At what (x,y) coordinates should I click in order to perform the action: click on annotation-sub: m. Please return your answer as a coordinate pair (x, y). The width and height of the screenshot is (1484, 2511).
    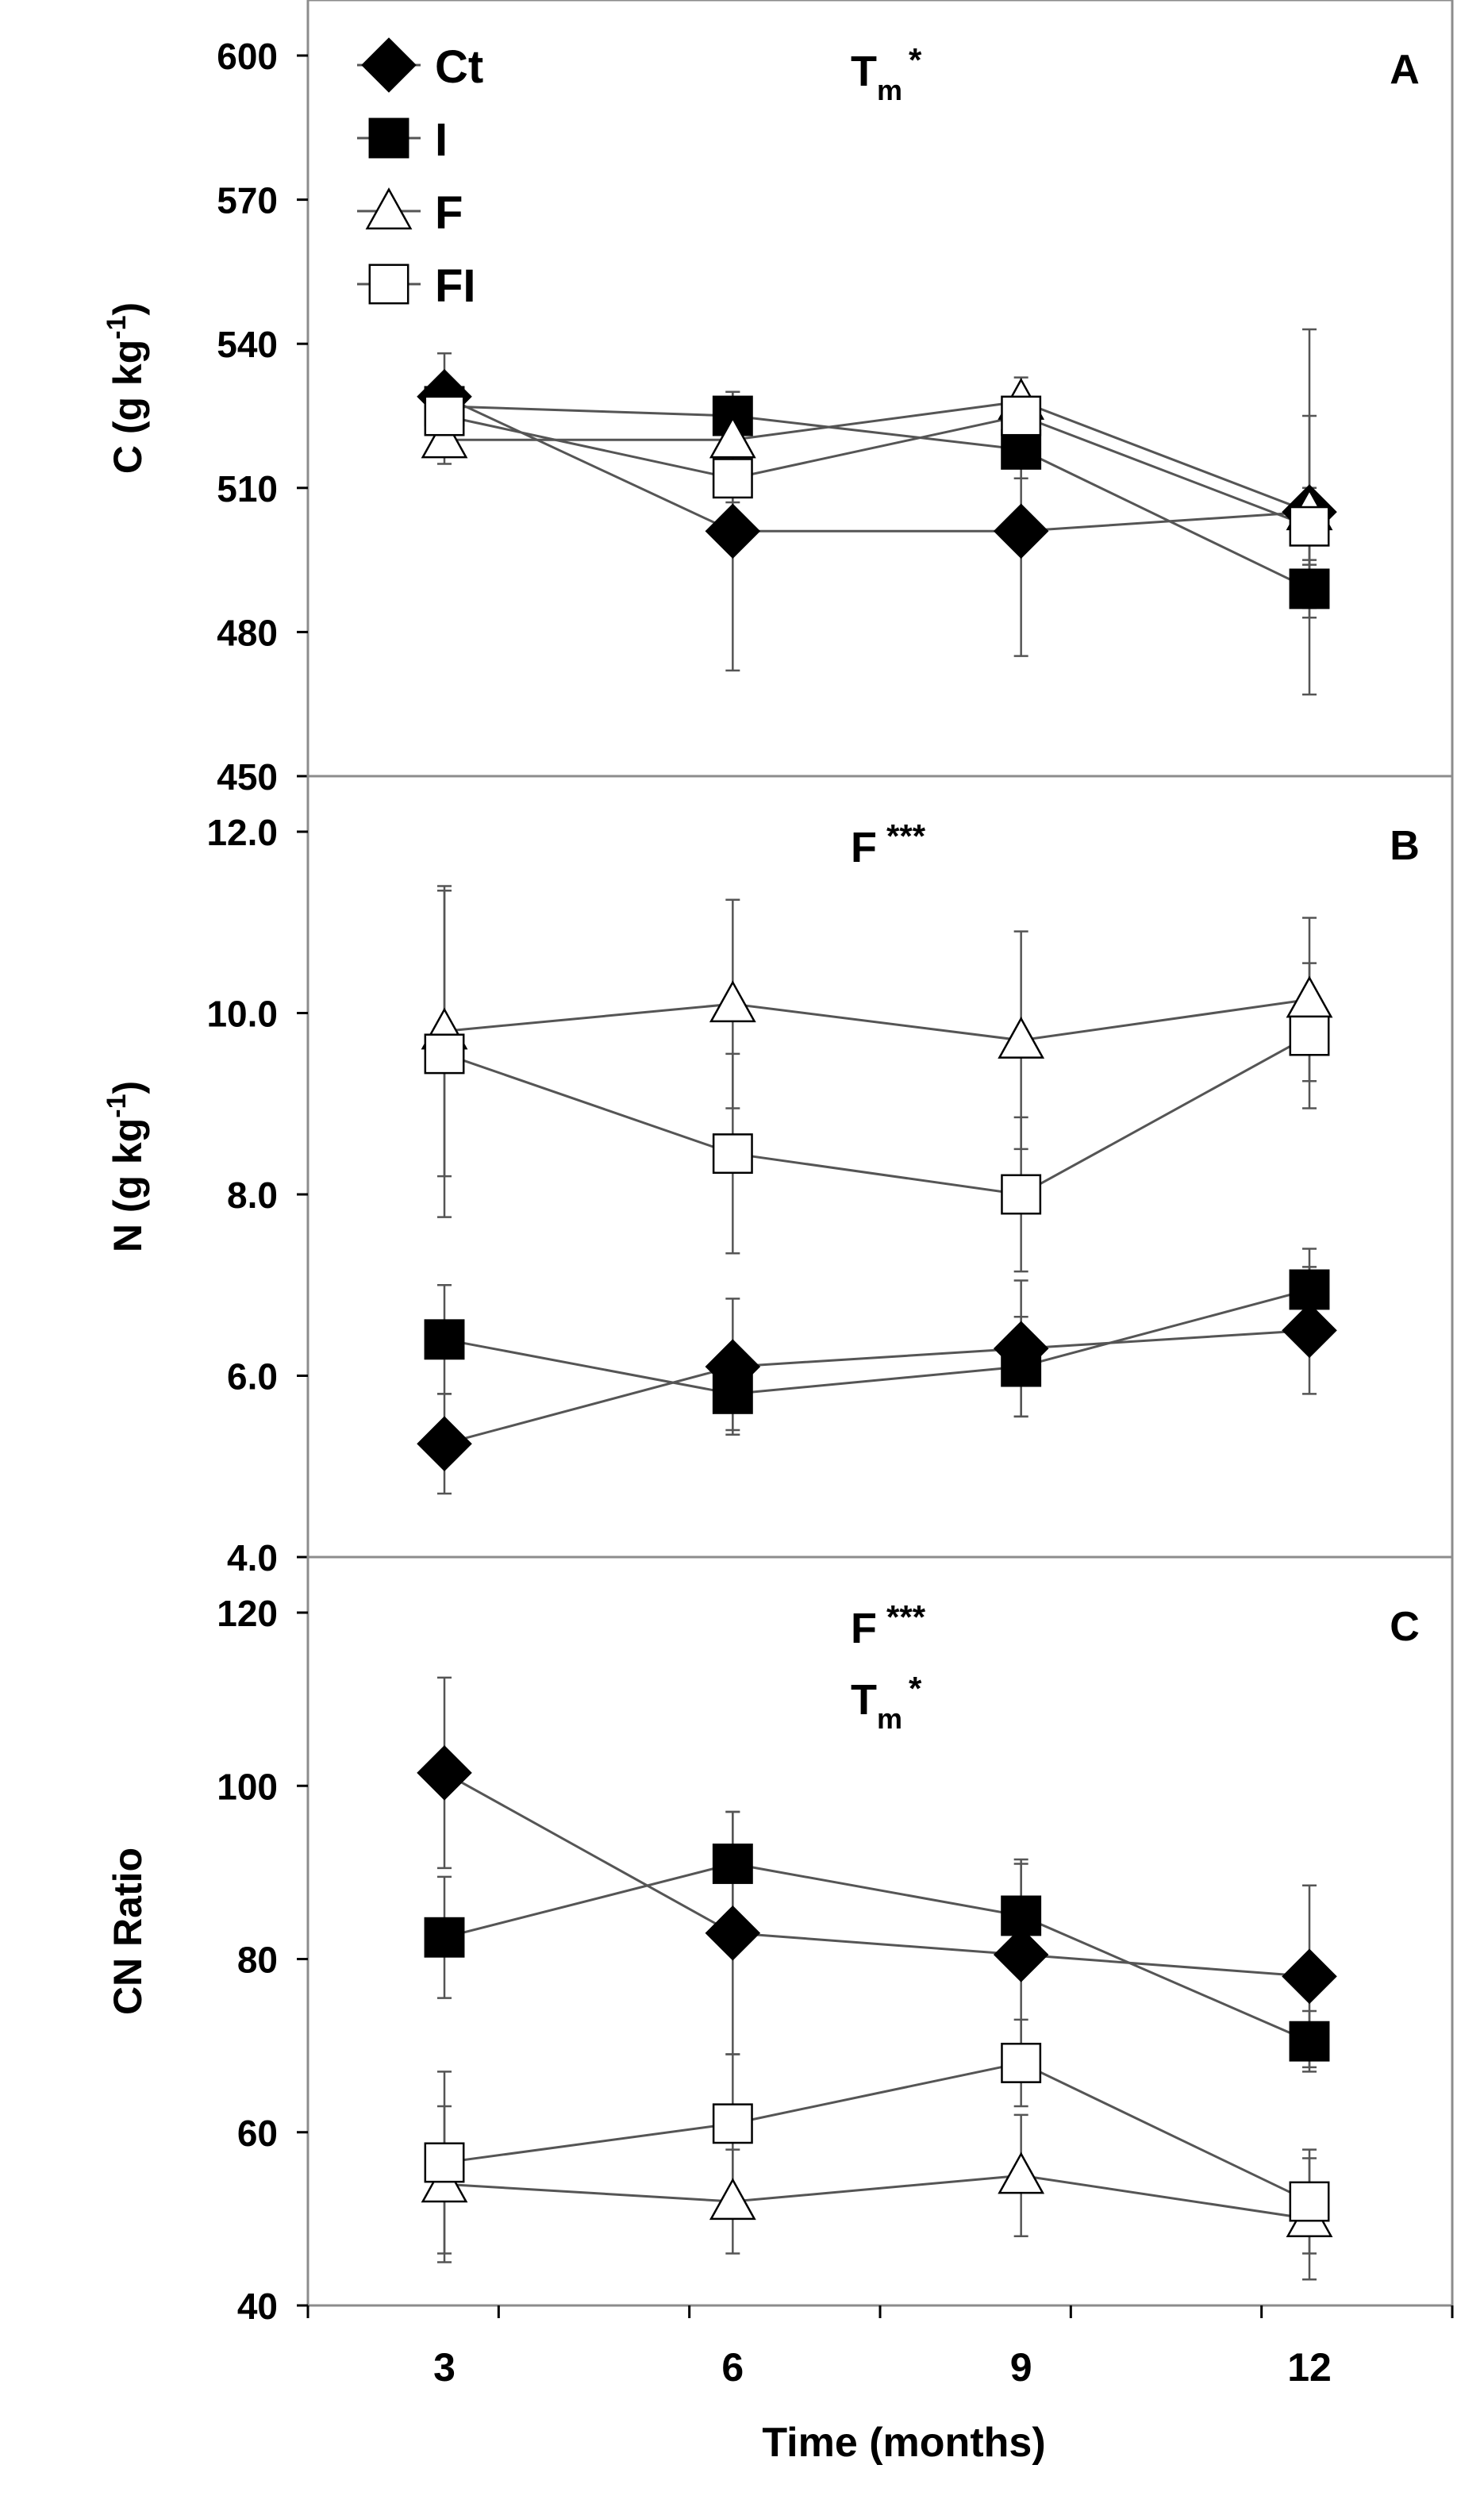
    Looking at the image, I should click on (889, 1719).